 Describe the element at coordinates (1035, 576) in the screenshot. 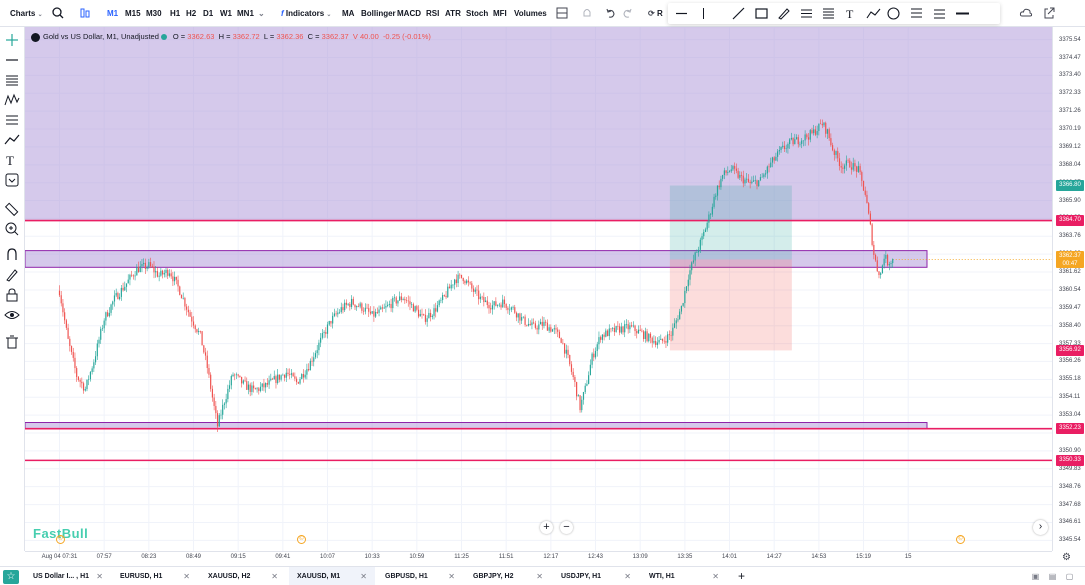

I see `minimize-window-icon: ▣` at that location.